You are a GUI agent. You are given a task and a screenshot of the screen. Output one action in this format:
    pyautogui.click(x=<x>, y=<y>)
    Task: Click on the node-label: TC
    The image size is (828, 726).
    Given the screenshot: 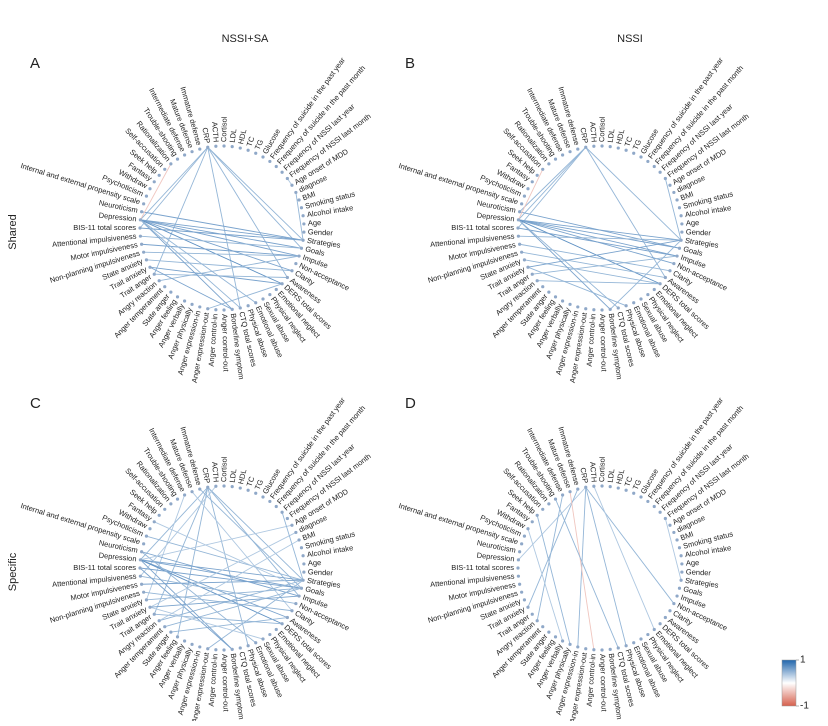 What is the action you would take?
    pyautogui.click(x=251, y=141)
    